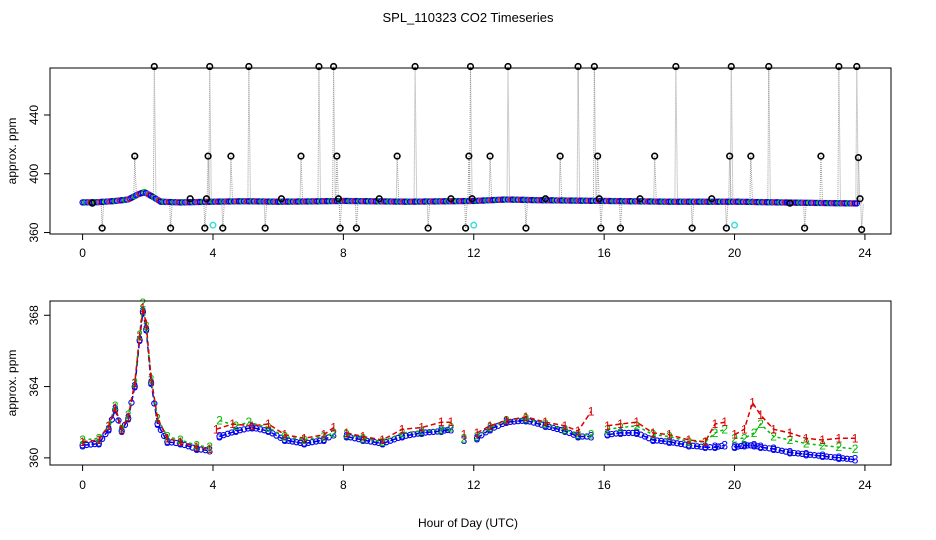  Describe the element at coordinates (34, 386) in the screenshot. I see `bottom-y-tick-label: 364` at that location.